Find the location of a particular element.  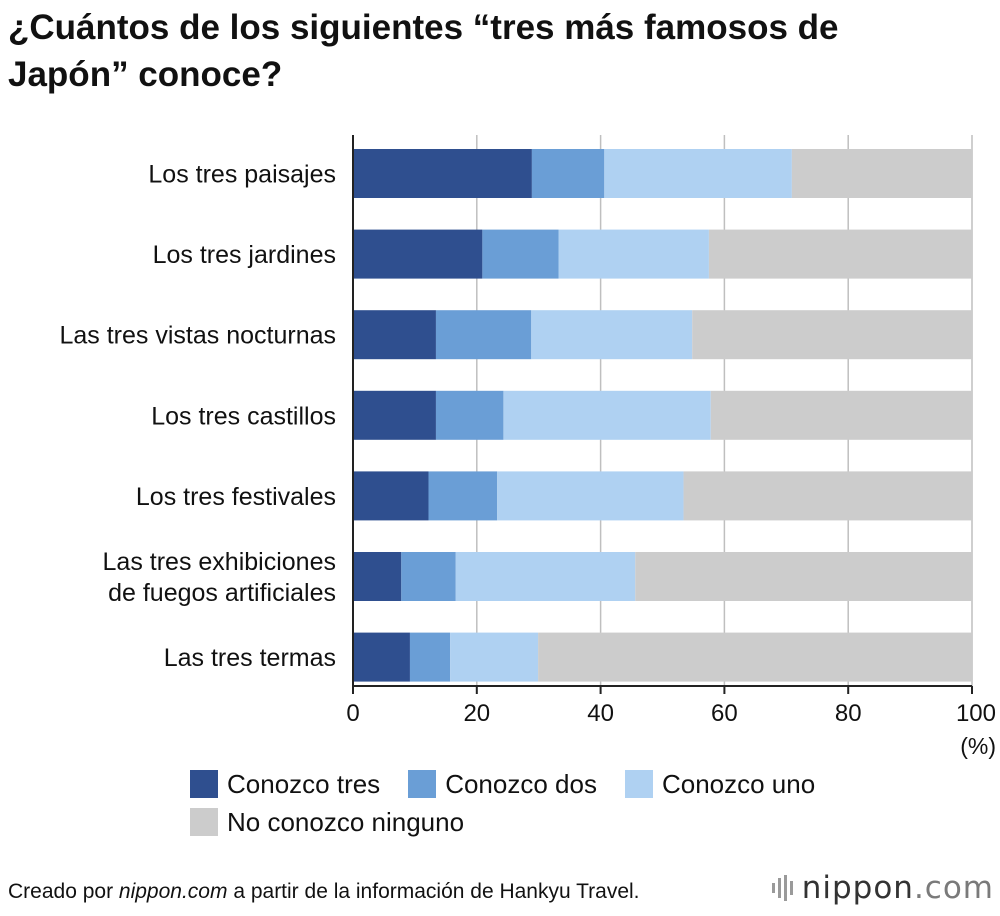

legend-item-conozco-tres: Conozco tres is located at coordinates (285, 784).